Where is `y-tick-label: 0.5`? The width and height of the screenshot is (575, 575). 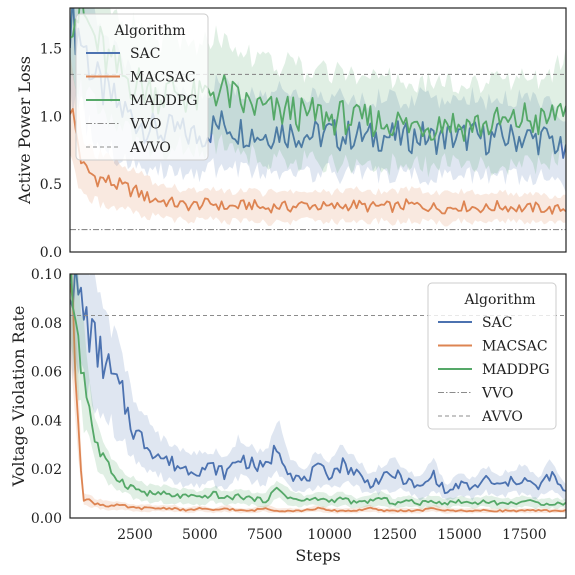
y-tick-label: 0.5 is located at coordinates (51, 185).